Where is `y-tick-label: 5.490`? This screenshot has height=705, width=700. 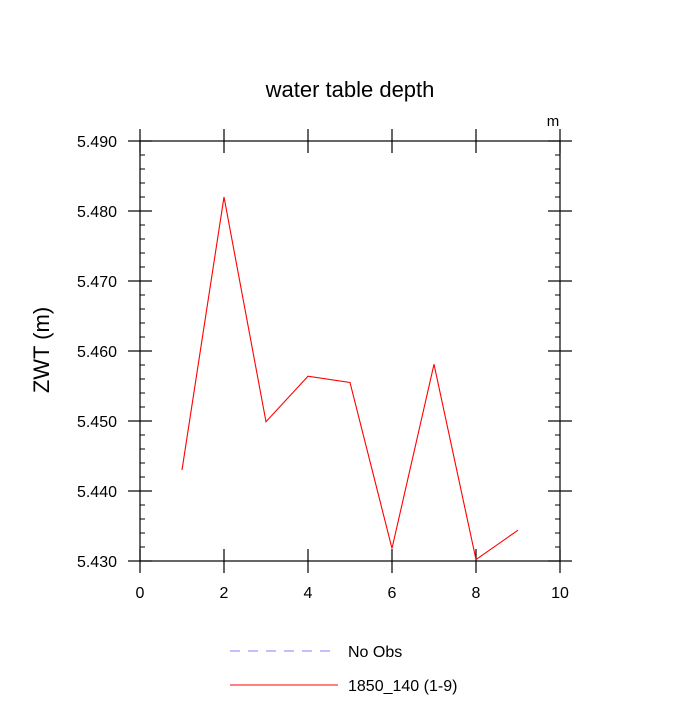
y-tick-label: 5.490 is located at coordinates (97, 142).